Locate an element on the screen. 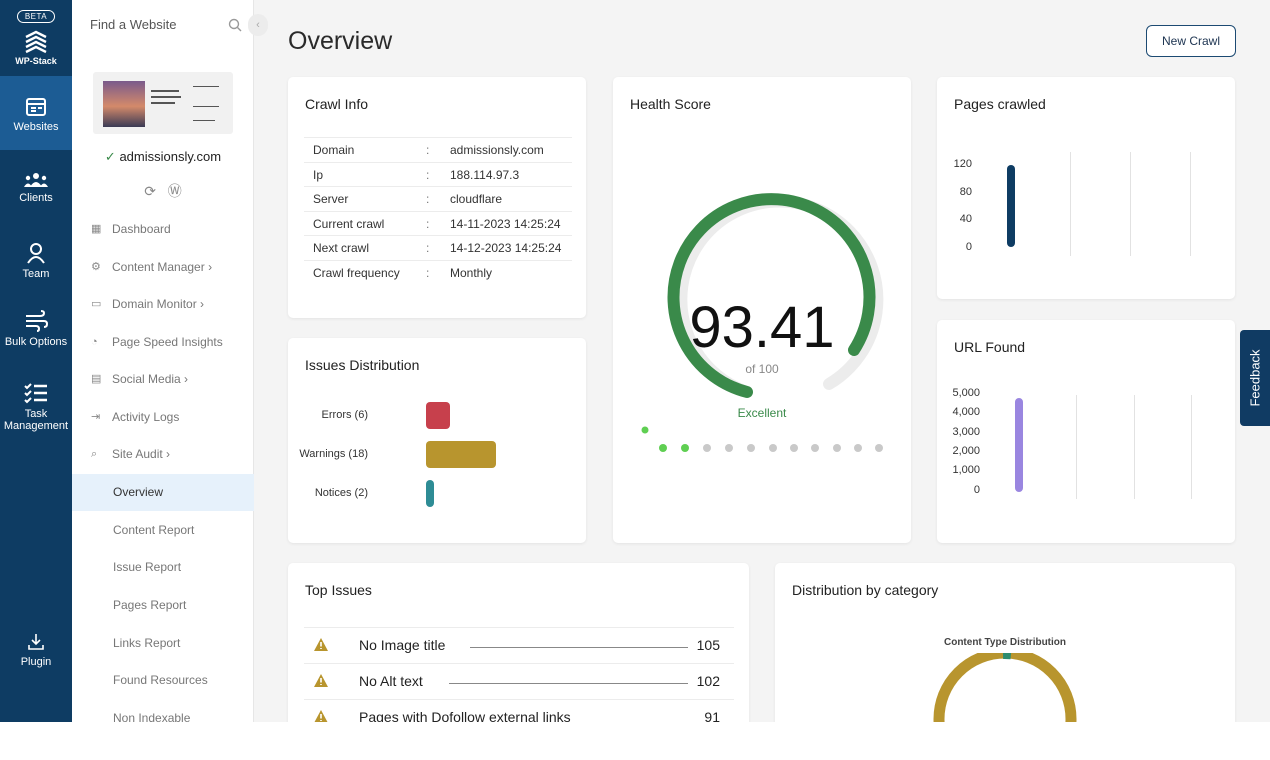 Image resolution: width=1270 pixels, height=760 pixels. distribution-donut is located at coordinates (1005, 687).